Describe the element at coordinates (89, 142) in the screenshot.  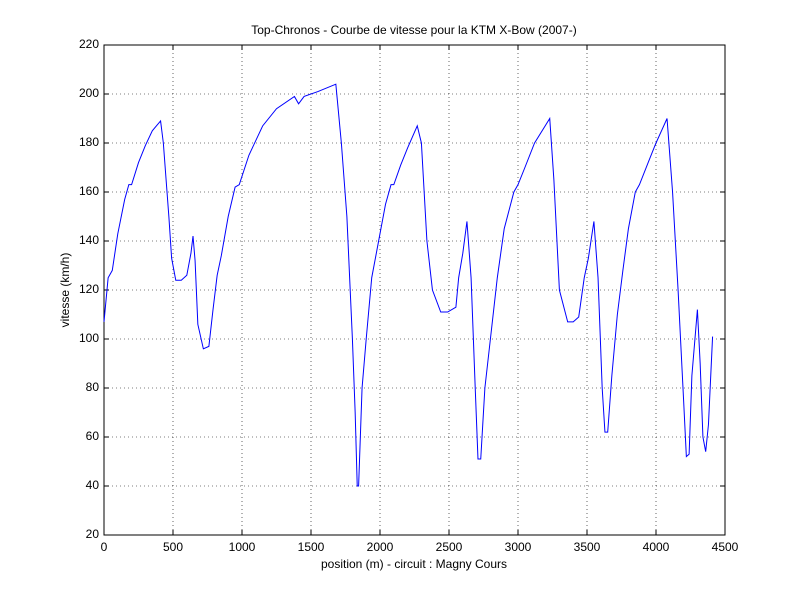
I see `y-tick-label: 180` at that location.